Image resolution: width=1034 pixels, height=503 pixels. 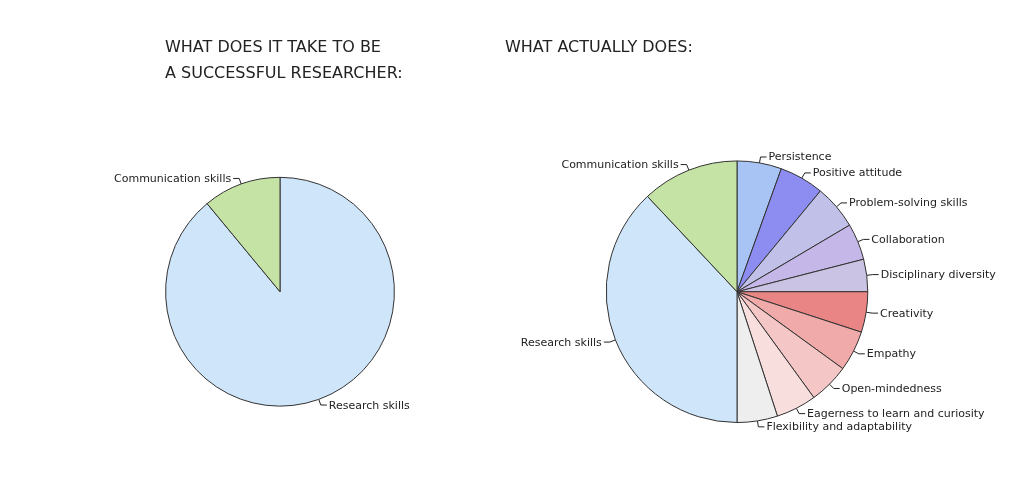 What do you see at coordinates (907, 313) in the screenshot?
I see `slice-label: Creativity` at bounding box center [907, 313].